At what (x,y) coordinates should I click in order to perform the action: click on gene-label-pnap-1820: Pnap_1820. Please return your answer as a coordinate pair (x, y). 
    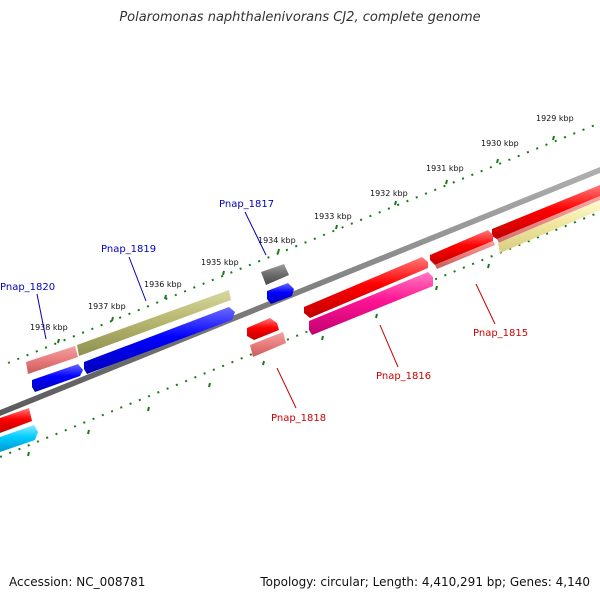
    Looking at the image, I should click on (27, 287).